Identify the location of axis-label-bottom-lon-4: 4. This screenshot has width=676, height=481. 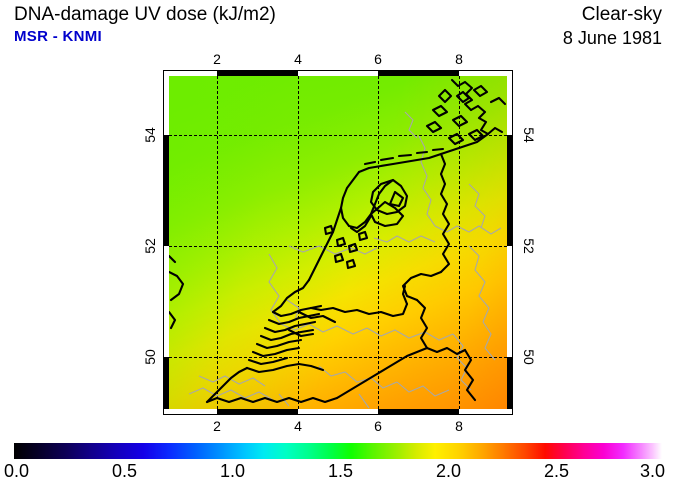
(298, 426).